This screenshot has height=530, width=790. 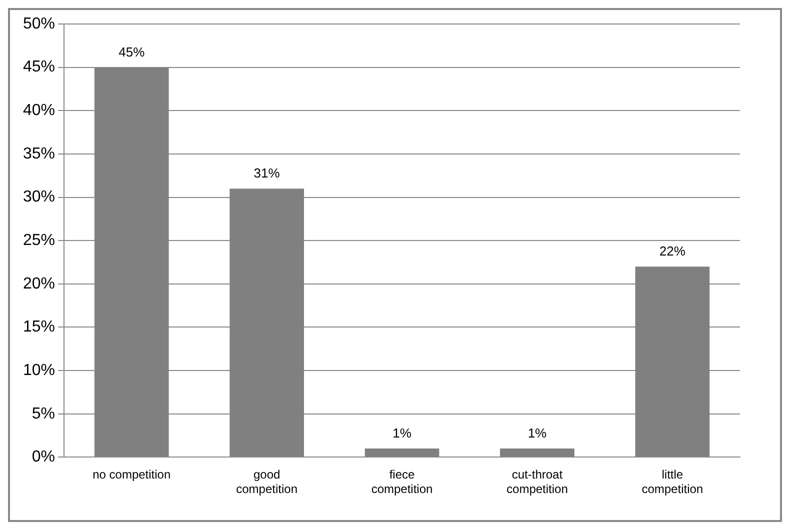 What do you see at coordinates (44, 413) in the screenshot?
I see `y-tick-label: 5%` at bounding box center [44, 413].